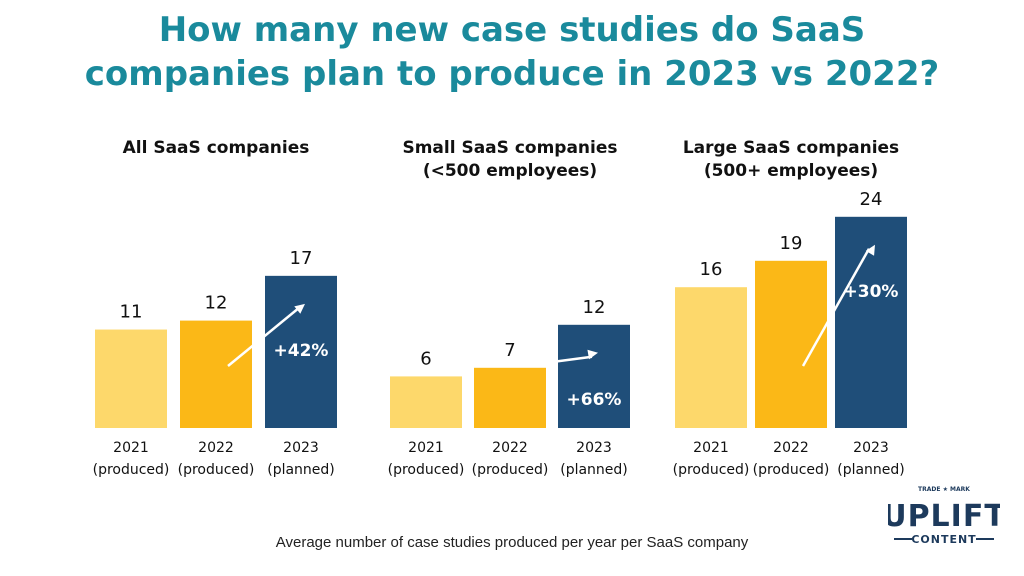 The width and height of the screenshot is (1024, 576). What do you see at coordinates (426, 470) in the screenshot?
I see `panel-2-tick-label-1-status: (produced)` at bounding box center [426, 470].